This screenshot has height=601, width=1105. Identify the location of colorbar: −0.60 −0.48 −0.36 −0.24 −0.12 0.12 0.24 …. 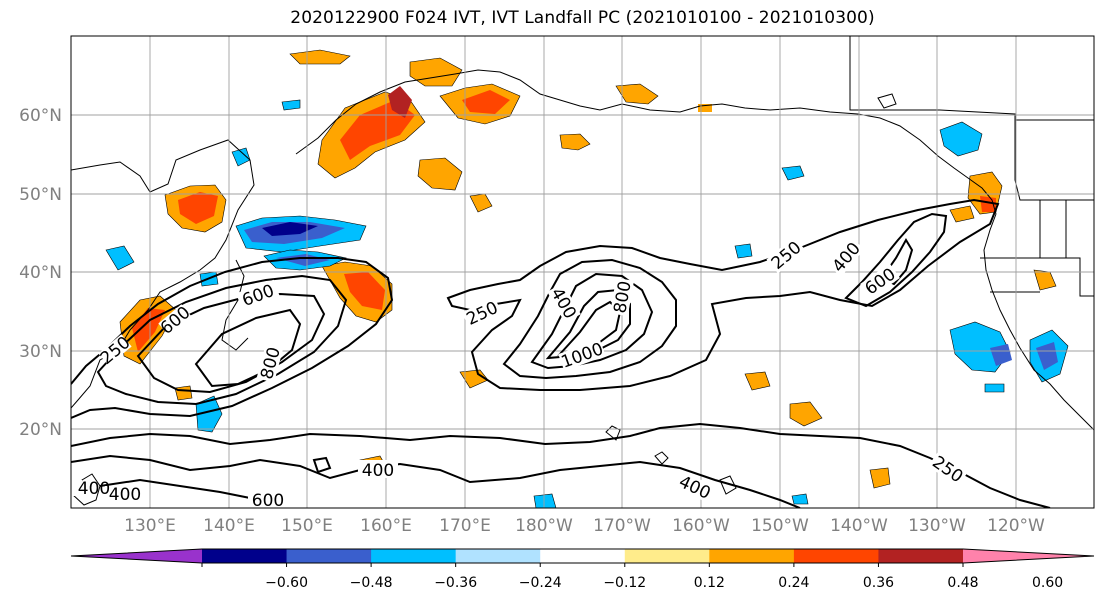
(582, 569).